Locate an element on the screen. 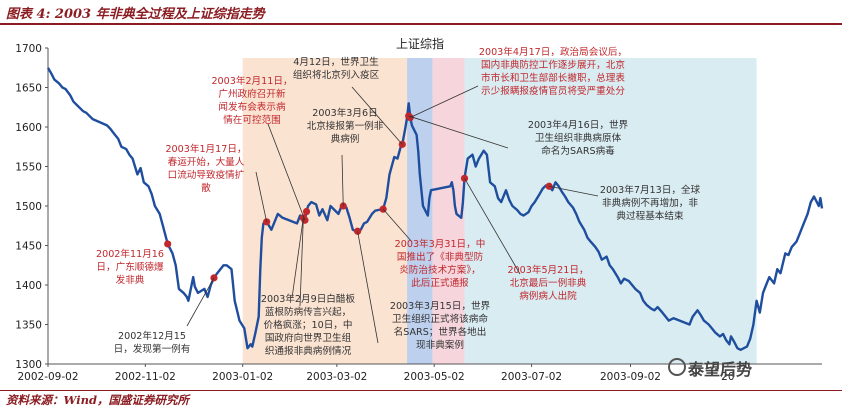  x-tick-label: 2002-09-02 is located at coordinates (47, 377).